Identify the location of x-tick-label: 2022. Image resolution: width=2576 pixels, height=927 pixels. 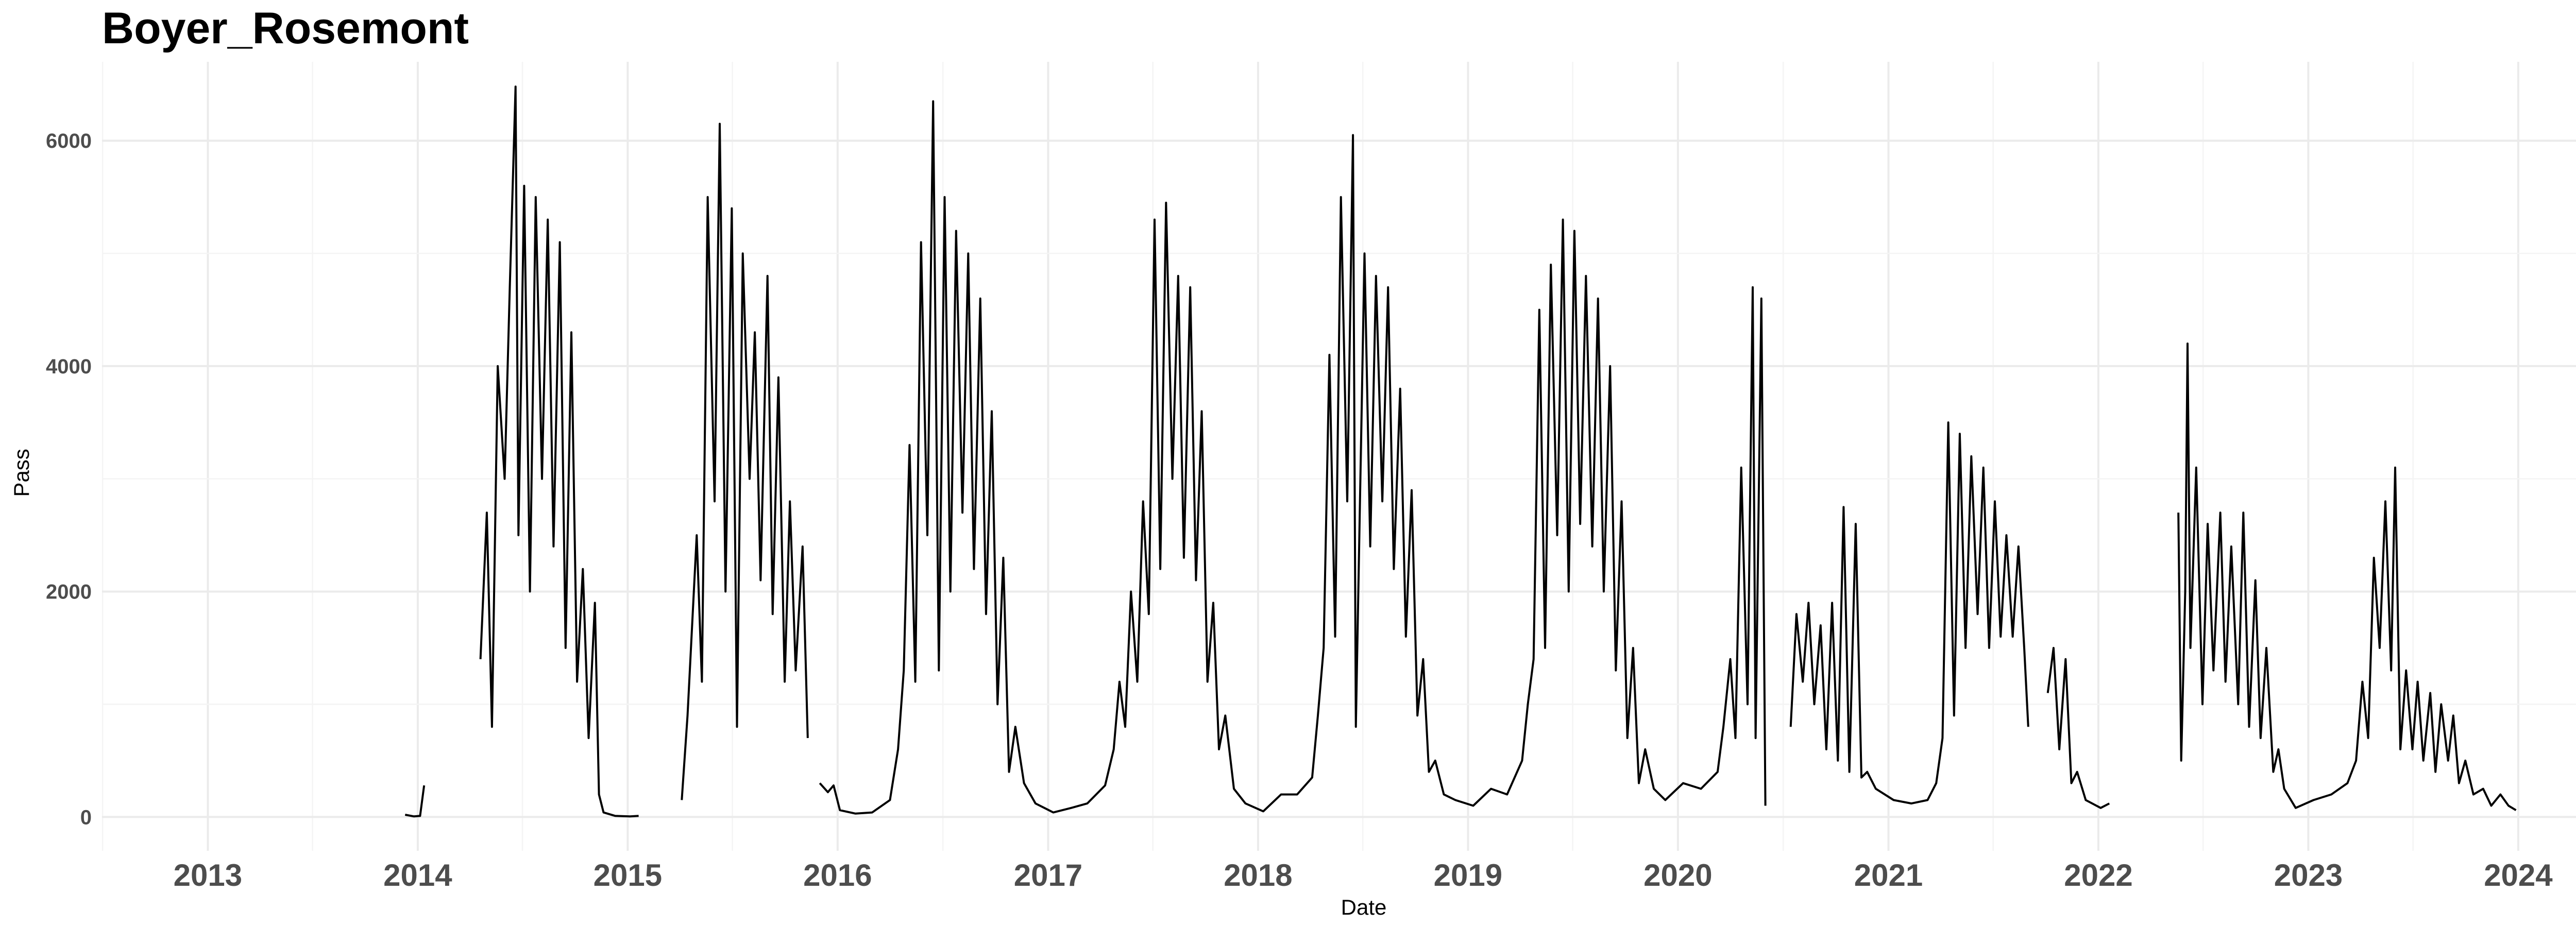
(2098, 875).